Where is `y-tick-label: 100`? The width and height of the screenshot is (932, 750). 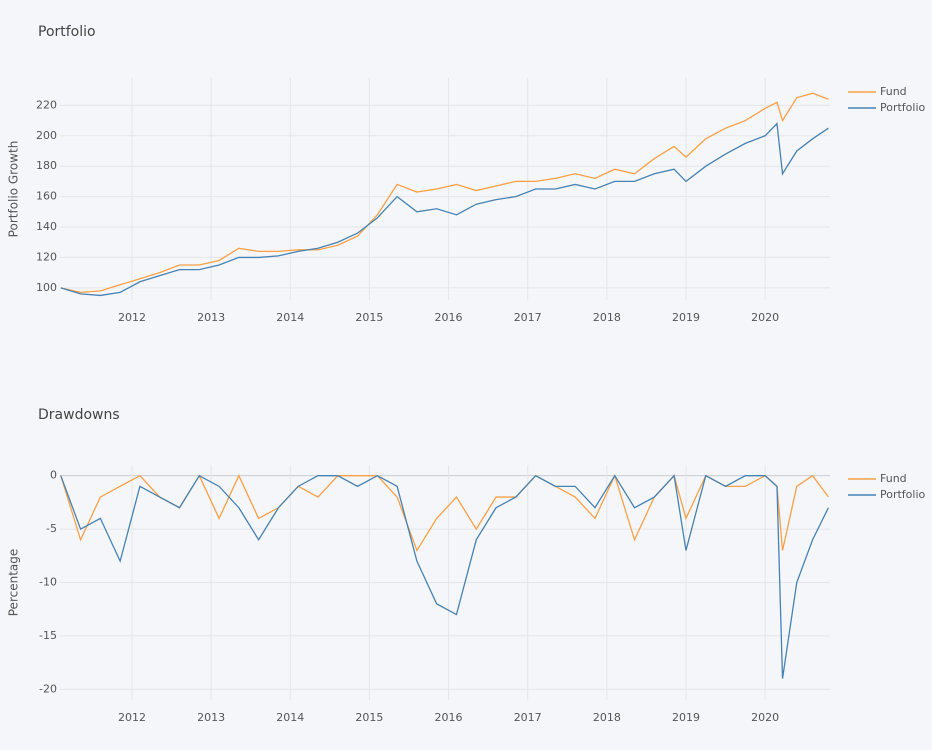 y-tick-label: 100 is located at coordinates (46, 287).